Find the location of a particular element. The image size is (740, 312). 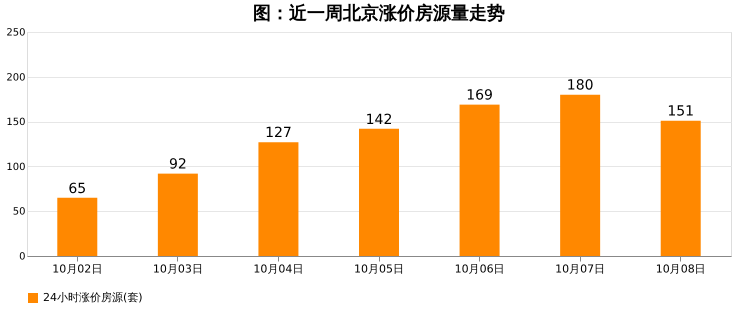

x-tick-label: 10月04日 is located at coordinates (278, 269).